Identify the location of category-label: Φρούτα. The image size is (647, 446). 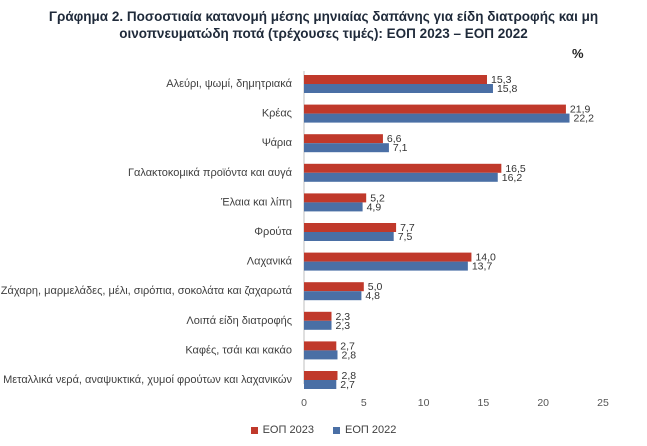
(273, 232).